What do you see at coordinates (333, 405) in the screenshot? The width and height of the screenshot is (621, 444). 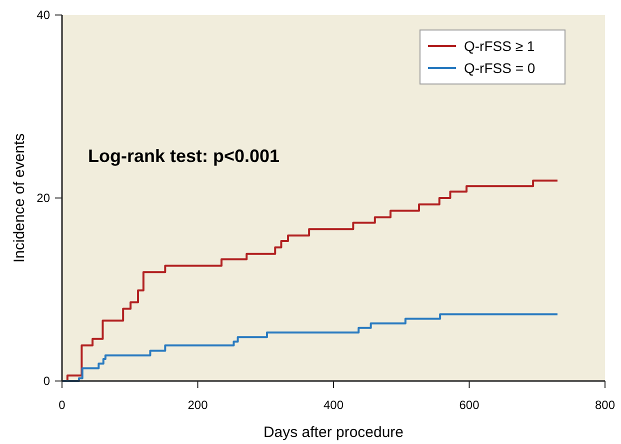 I see `x-tick-label: 400` at bounding box center [333, 405].